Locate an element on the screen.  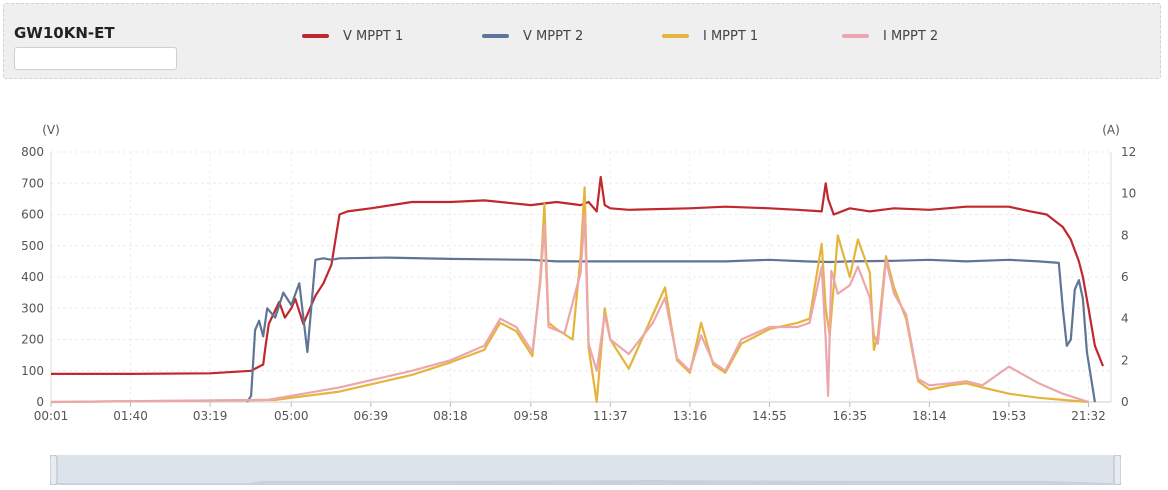
x-tick-label: 03:19 is located at coordinates (210, 416).